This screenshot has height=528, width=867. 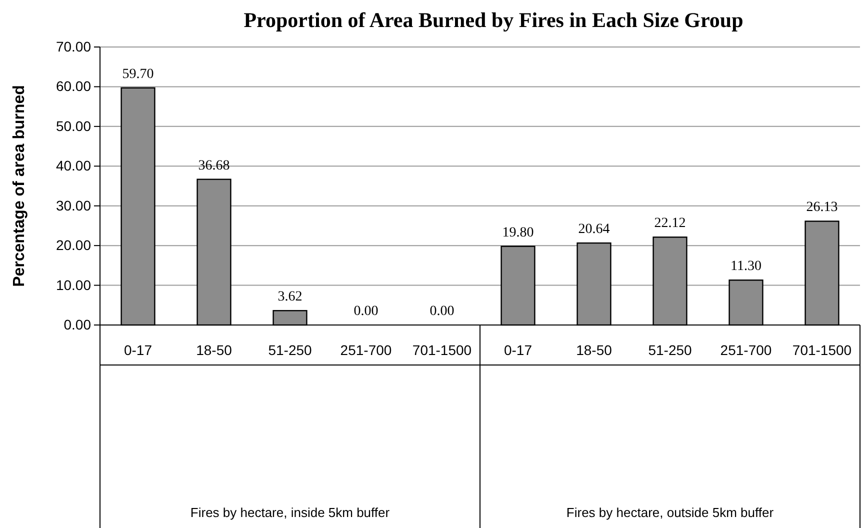 What do you see at coordinates (670, 224) in the screenshot?
I see `data-label: 22.12` at bounding box center [670, 224].